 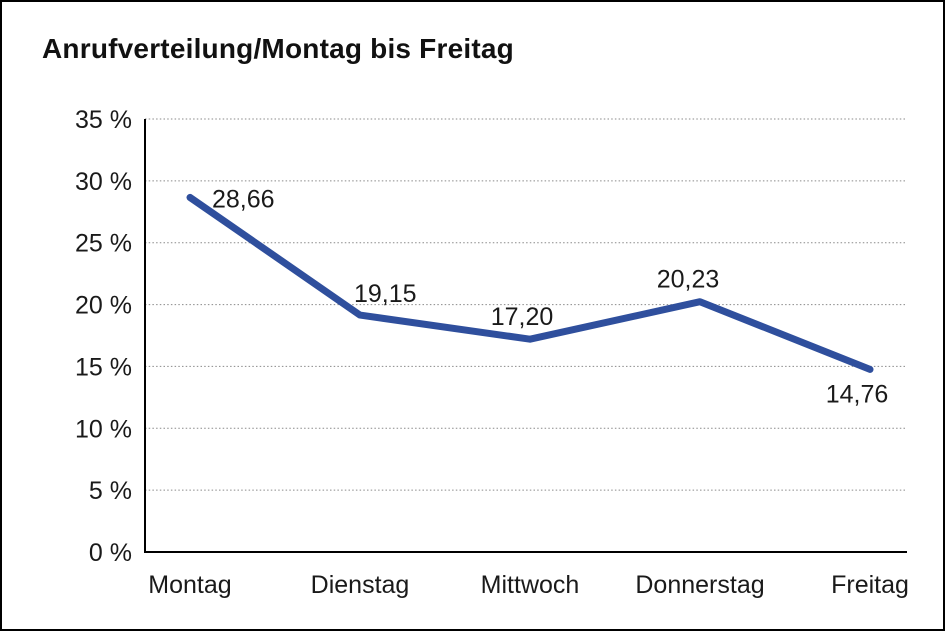 I want to click on x-tick-label: Mittwoch, so click(x=530, y=585).